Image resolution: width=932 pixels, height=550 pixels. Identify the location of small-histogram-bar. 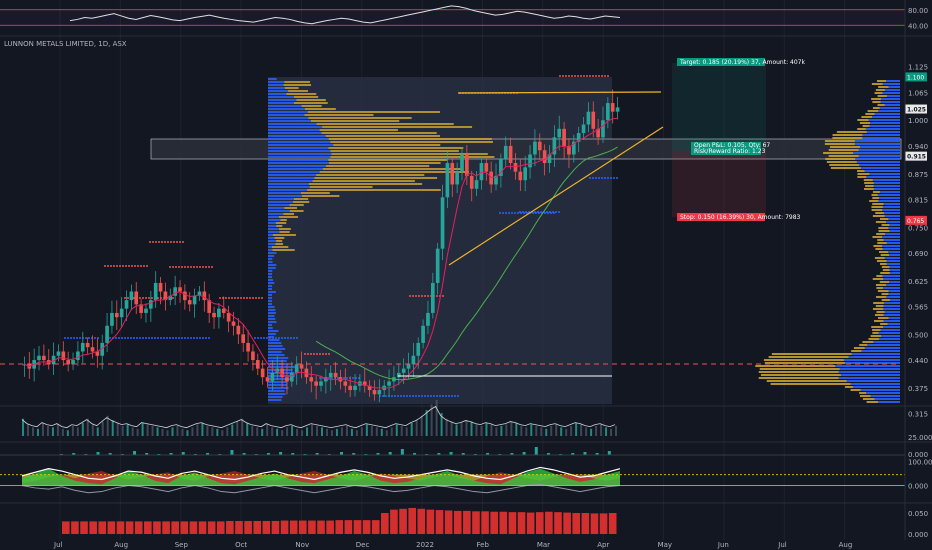
(536, 451).